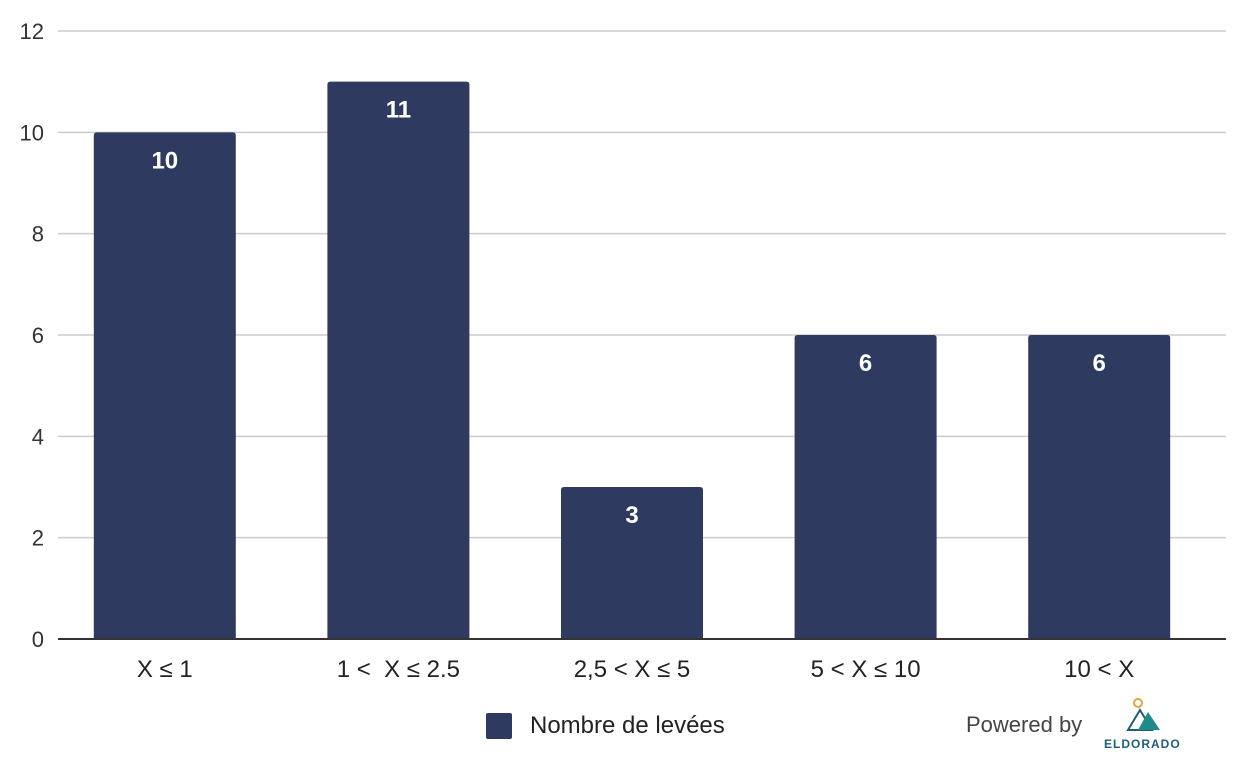 The image size is (1248, 760). I want to click on legend: Nombre de levées, so click(605, 726).